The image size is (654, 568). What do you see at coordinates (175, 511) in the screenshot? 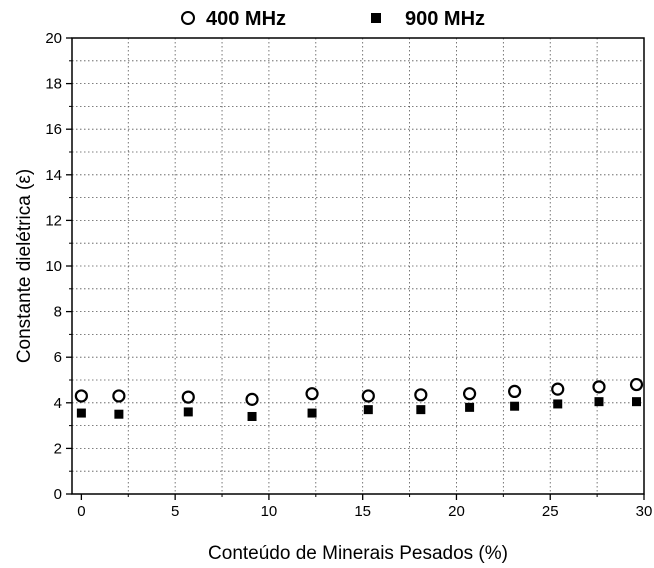
I see `x-tick-label: 5` at bounding box center [175, 511].